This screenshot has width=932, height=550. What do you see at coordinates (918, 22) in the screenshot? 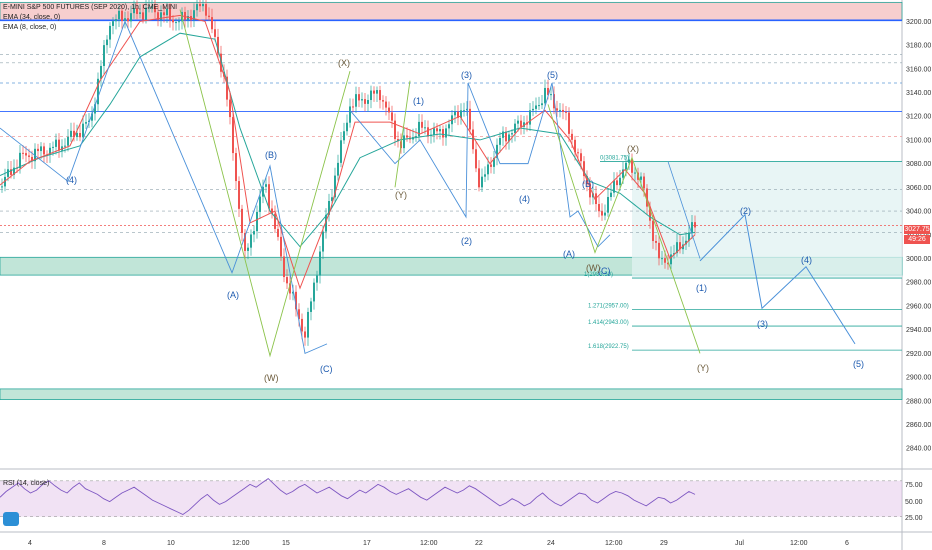
I see `price-tick-label: 3200.00` at bounding box center [918, 22].